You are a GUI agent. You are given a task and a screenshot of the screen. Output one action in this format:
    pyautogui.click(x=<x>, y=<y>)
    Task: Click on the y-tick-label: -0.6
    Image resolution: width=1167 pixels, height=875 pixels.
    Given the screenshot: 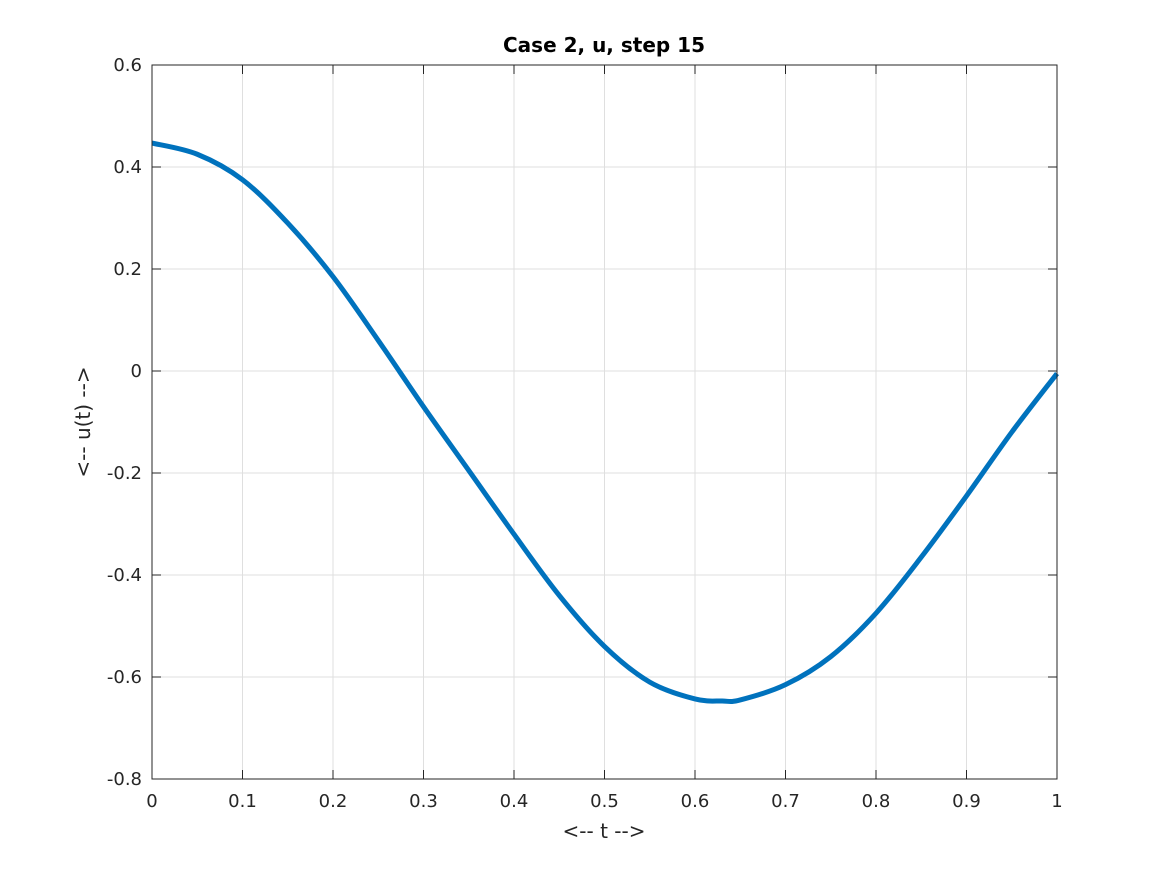 What is the action you would take?
    pyautogui.click(x=124, y=677)
    